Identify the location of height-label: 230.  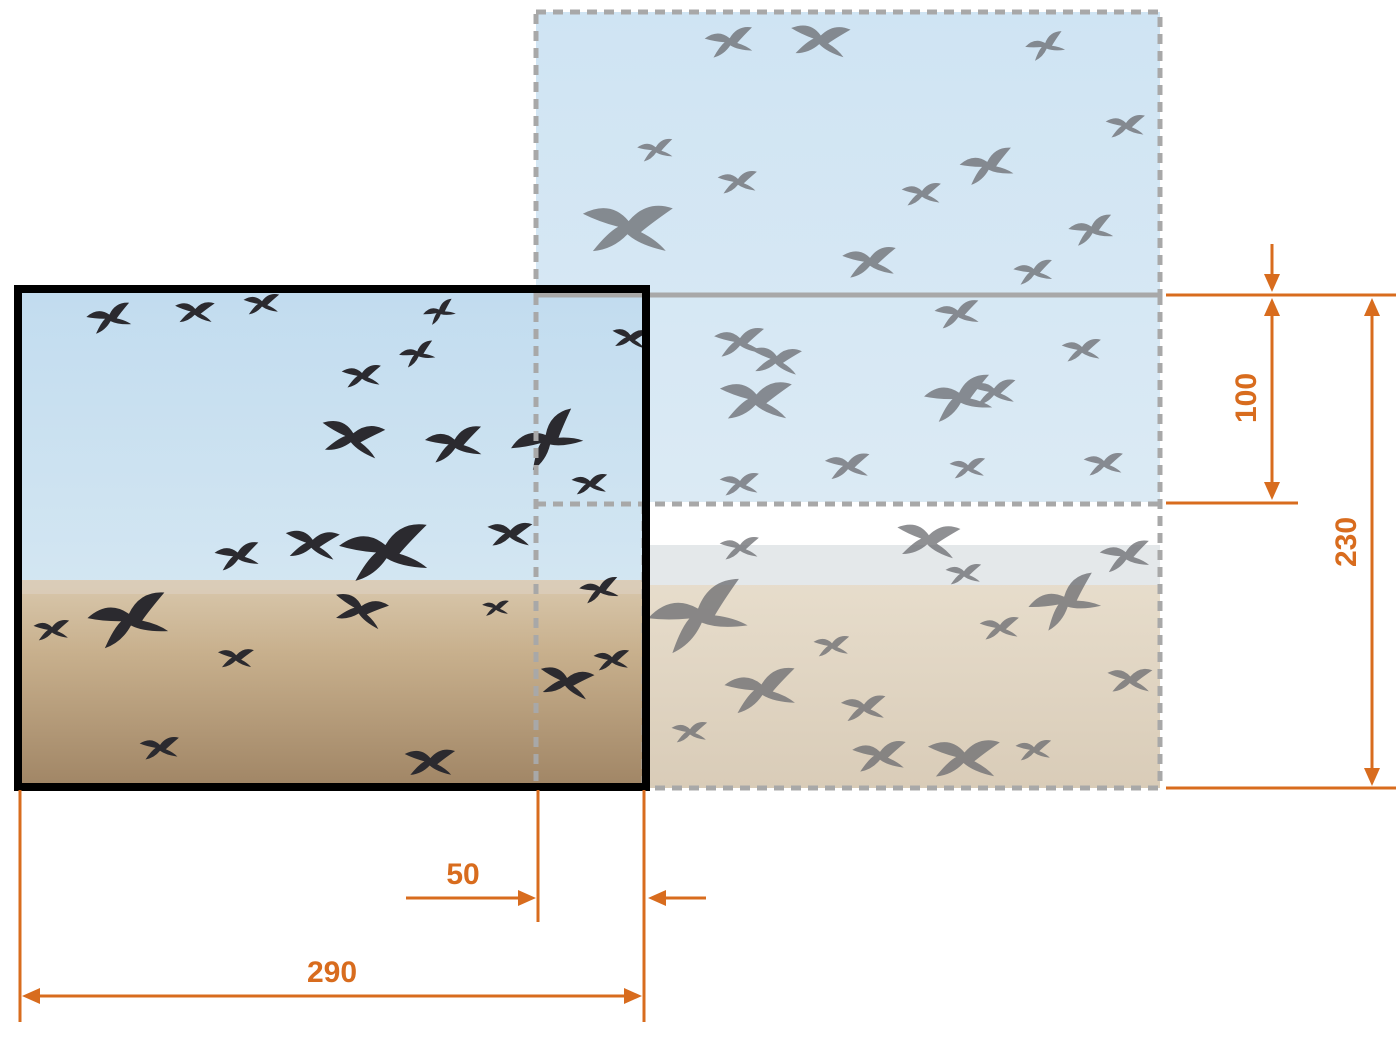
(1346, 542).